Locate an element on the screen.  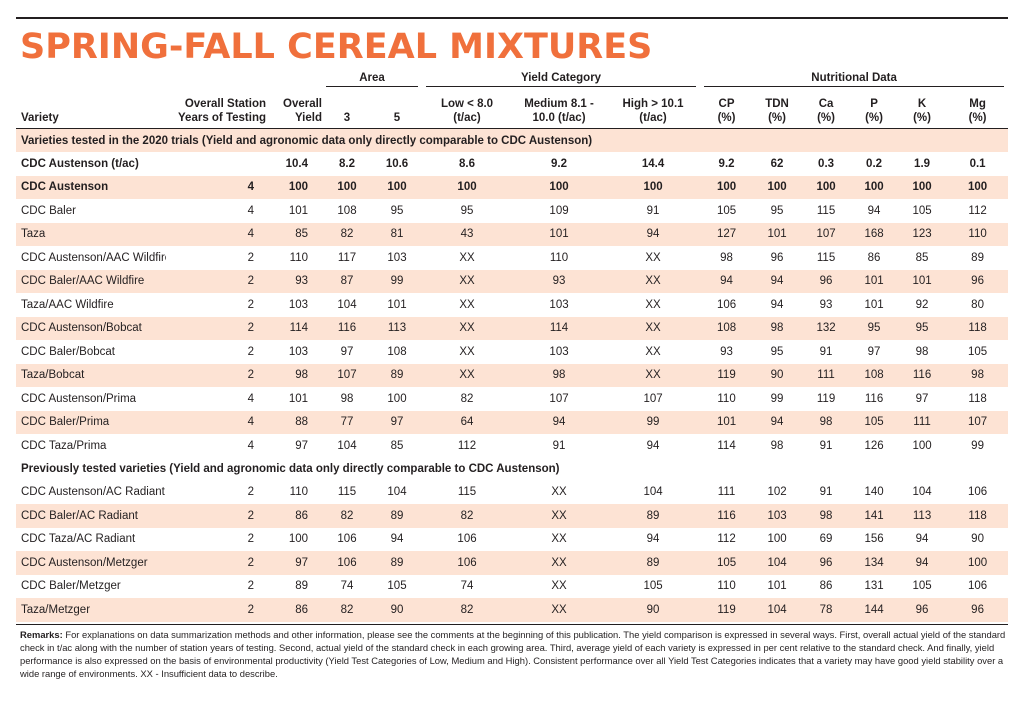
p-cell: 156 is located at coordinates (874, 539).